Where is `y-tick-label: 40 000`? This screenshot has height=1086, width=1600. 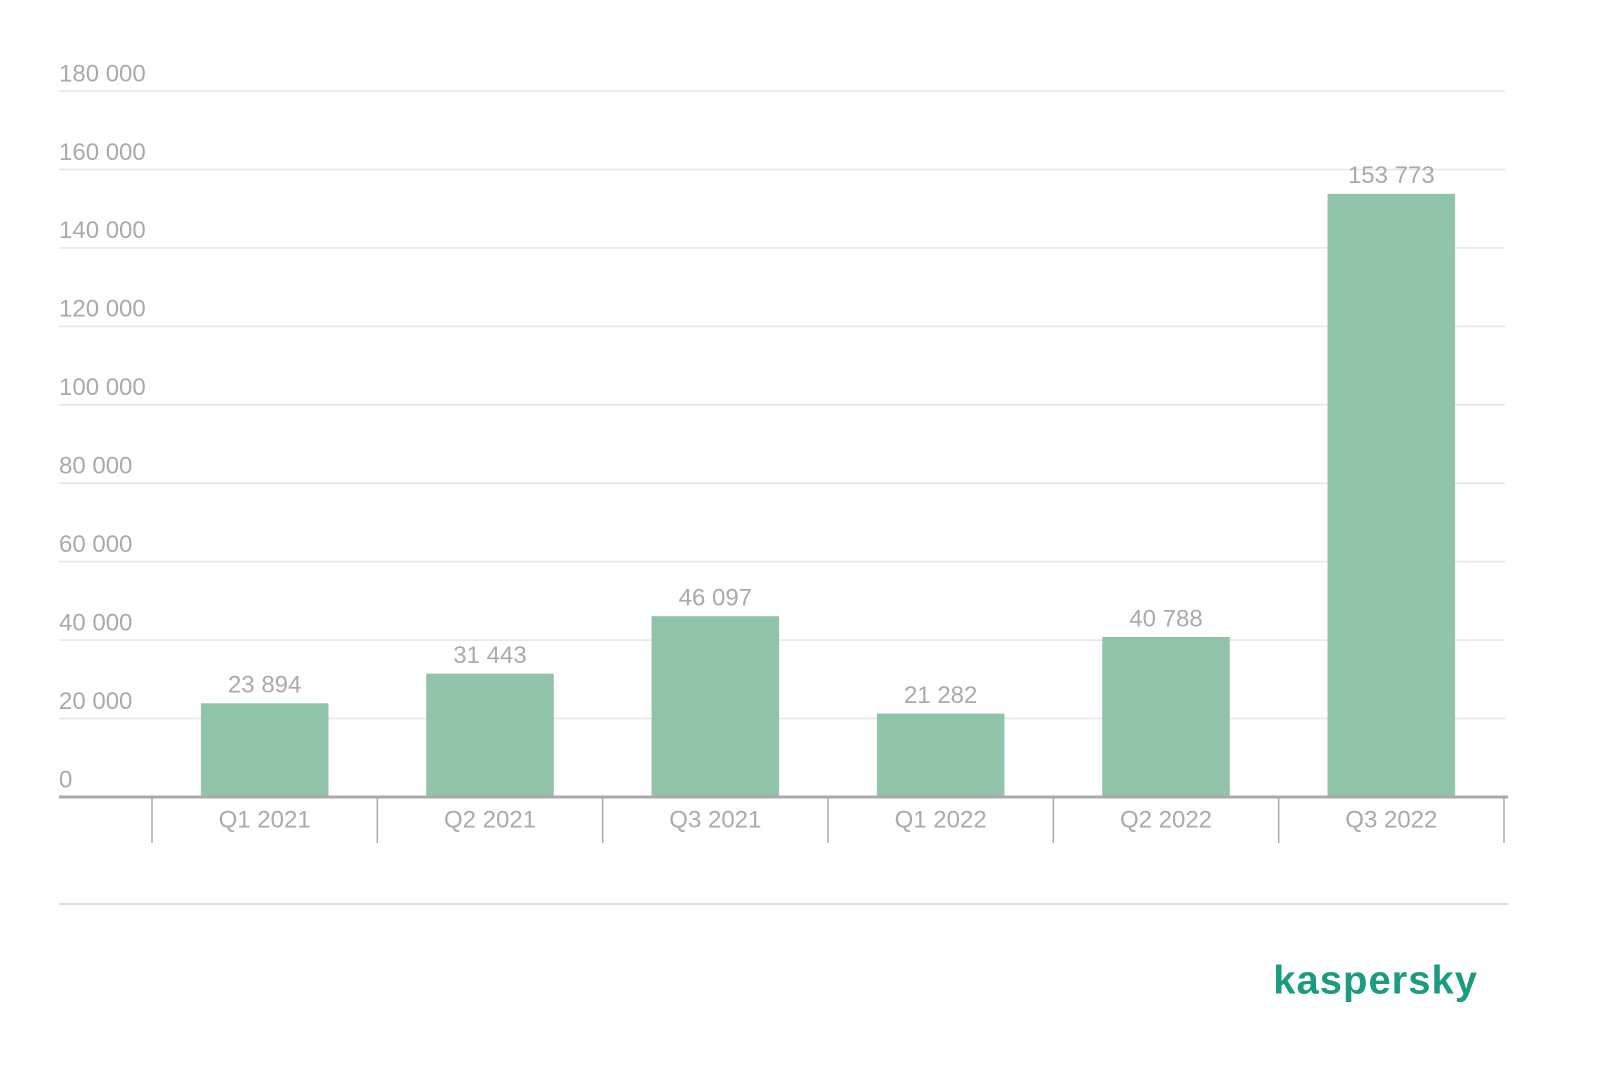 y-tick-label: 40 000 is located at coordinates (95, 622).